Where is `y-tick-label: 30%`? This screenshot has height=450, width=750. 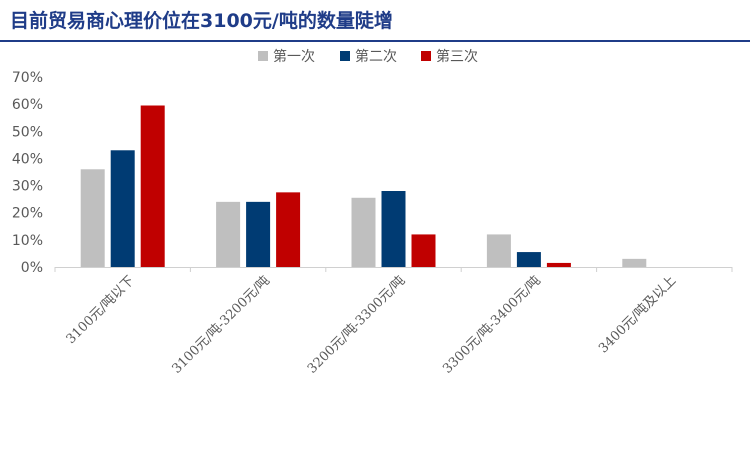 y-tick-label: 30% is located at coordinates (27, 187).